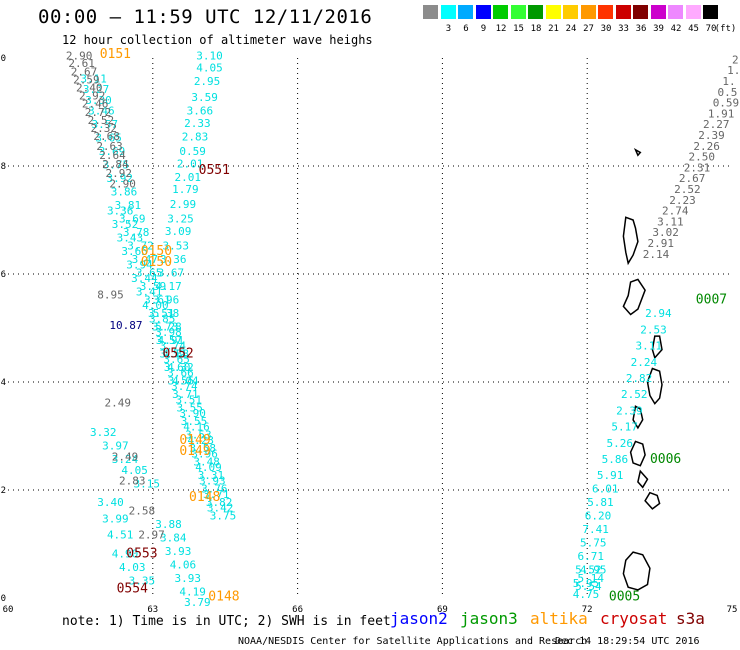 Image resolution: width=740 pixels, height=650 pixels. I want to click on wave-height-label: 2.61, so click(81, 63).